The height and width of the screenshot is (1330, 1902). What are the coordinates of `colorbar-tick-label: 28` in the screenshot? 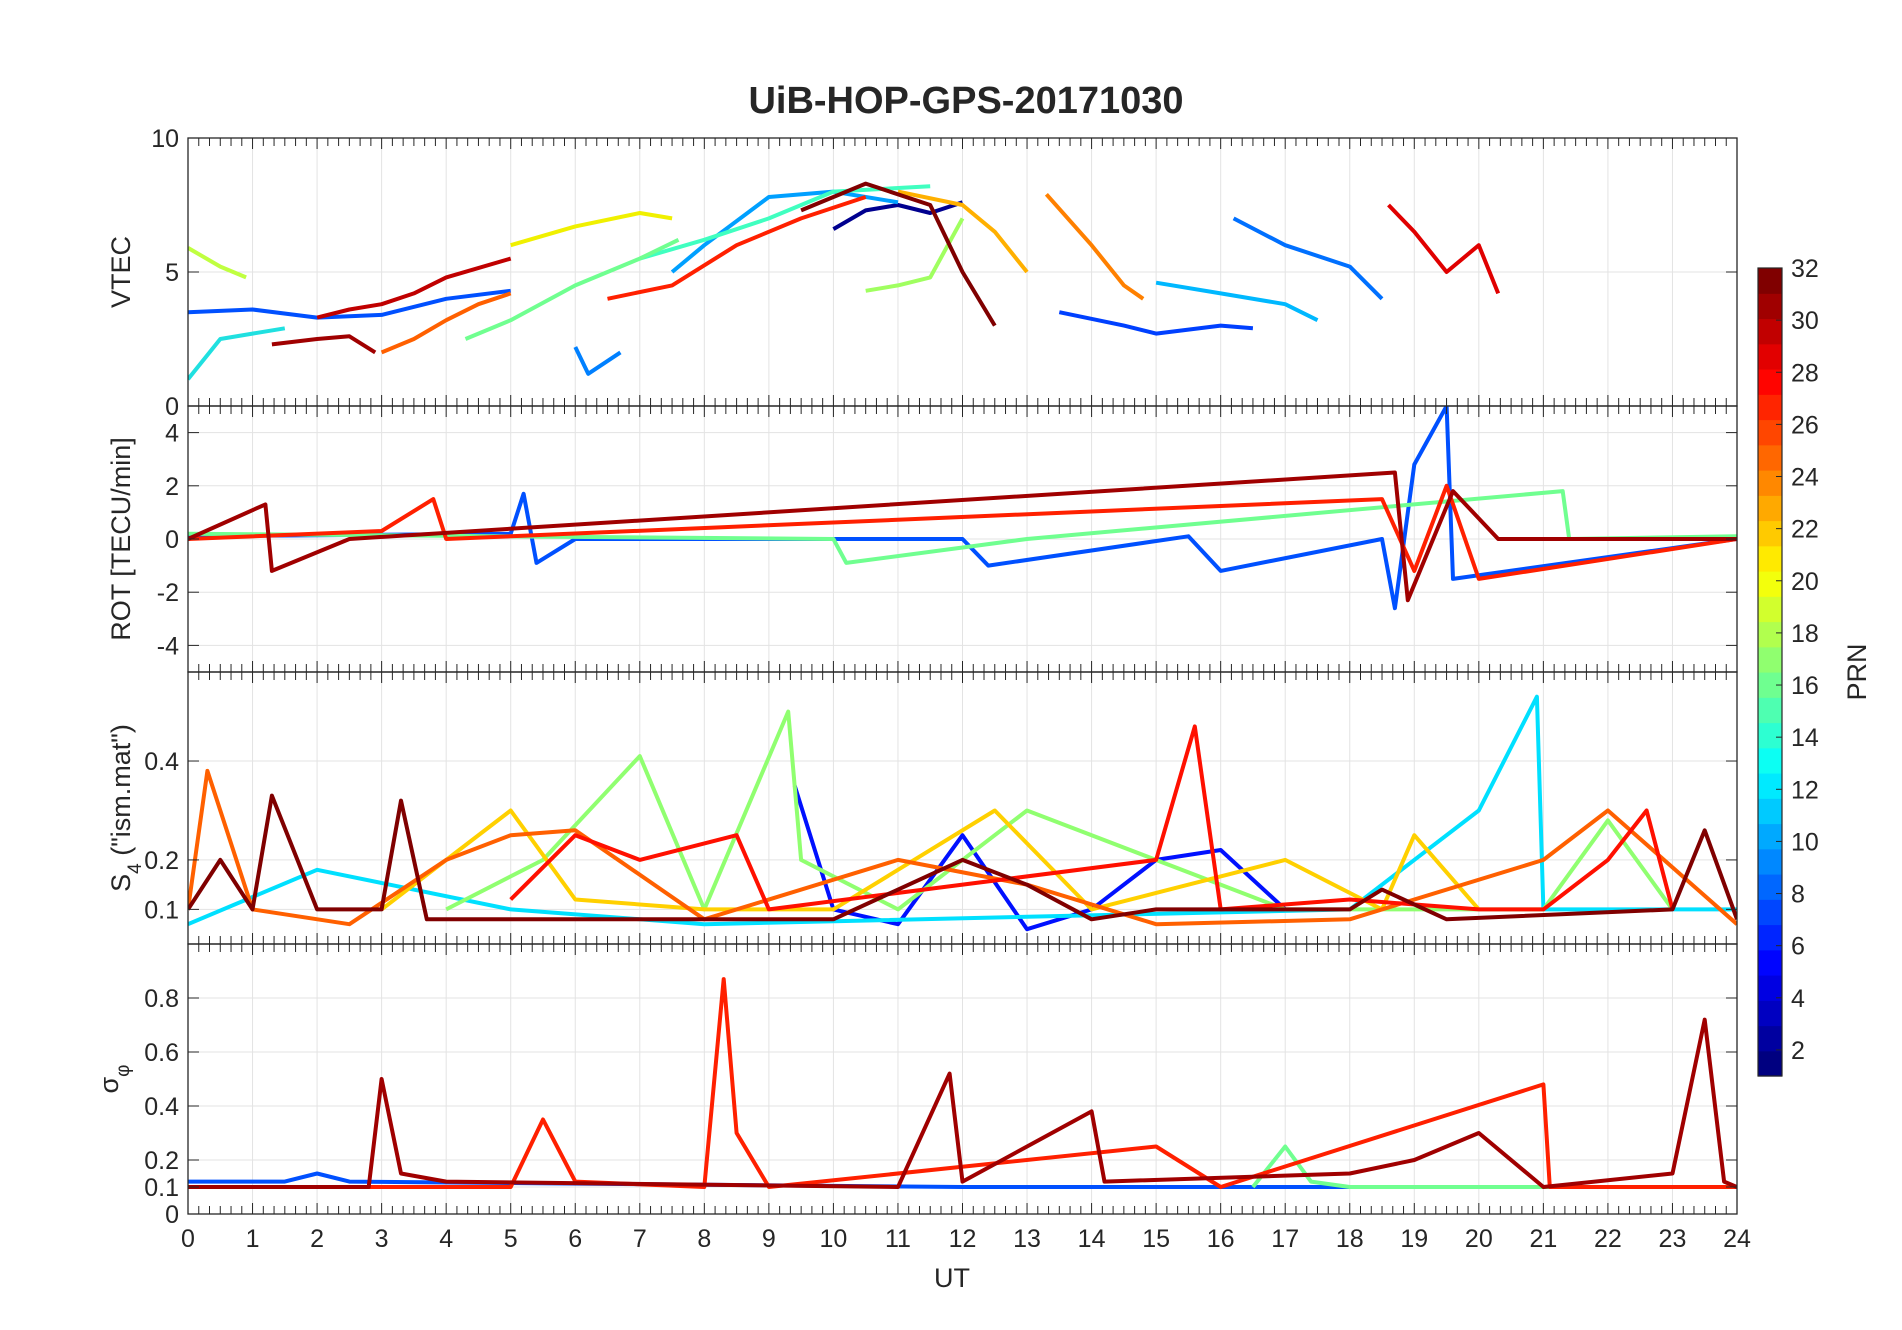 It's located at (1805, 373).